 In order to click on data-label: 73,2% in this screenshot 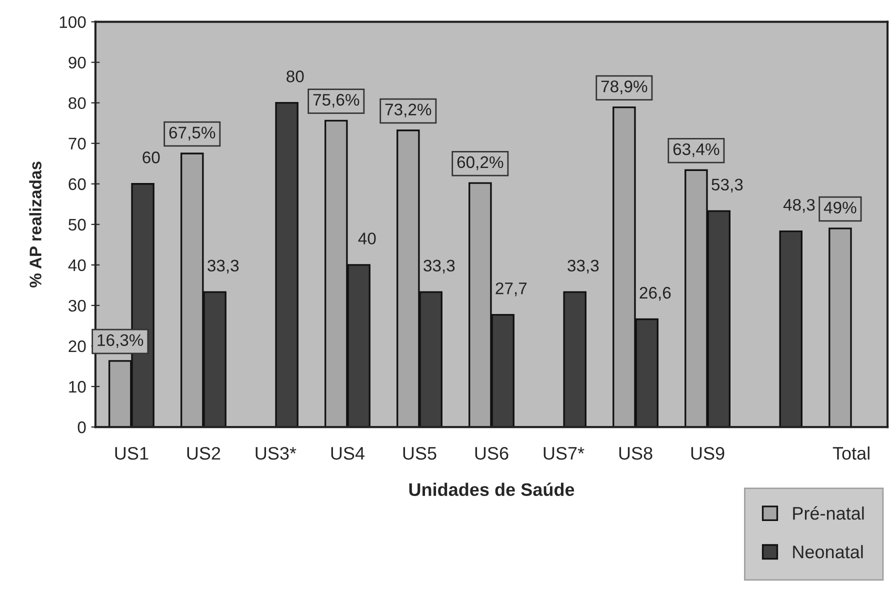, I will do `click(408, 111)`.